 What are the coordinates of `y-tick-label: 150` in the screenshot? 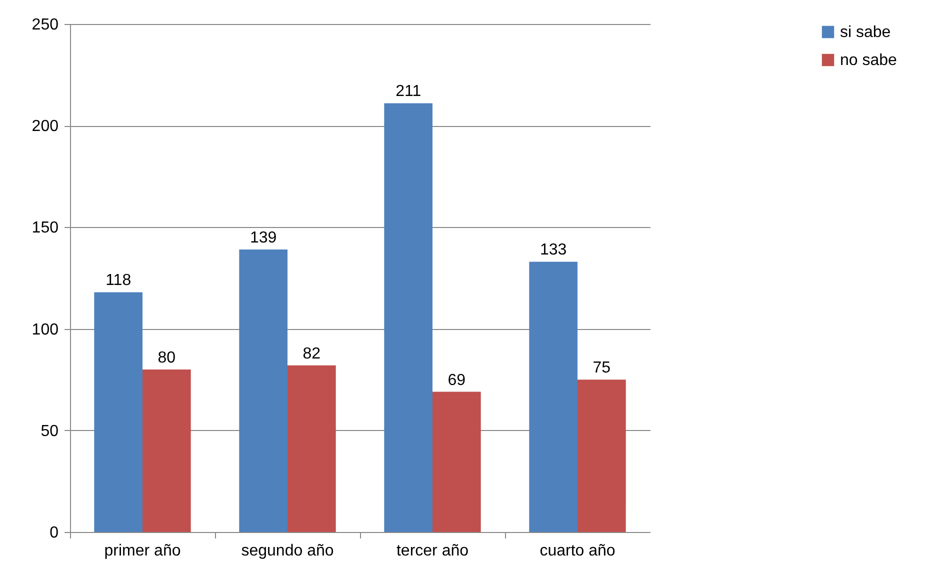 It's located at (45, 228).